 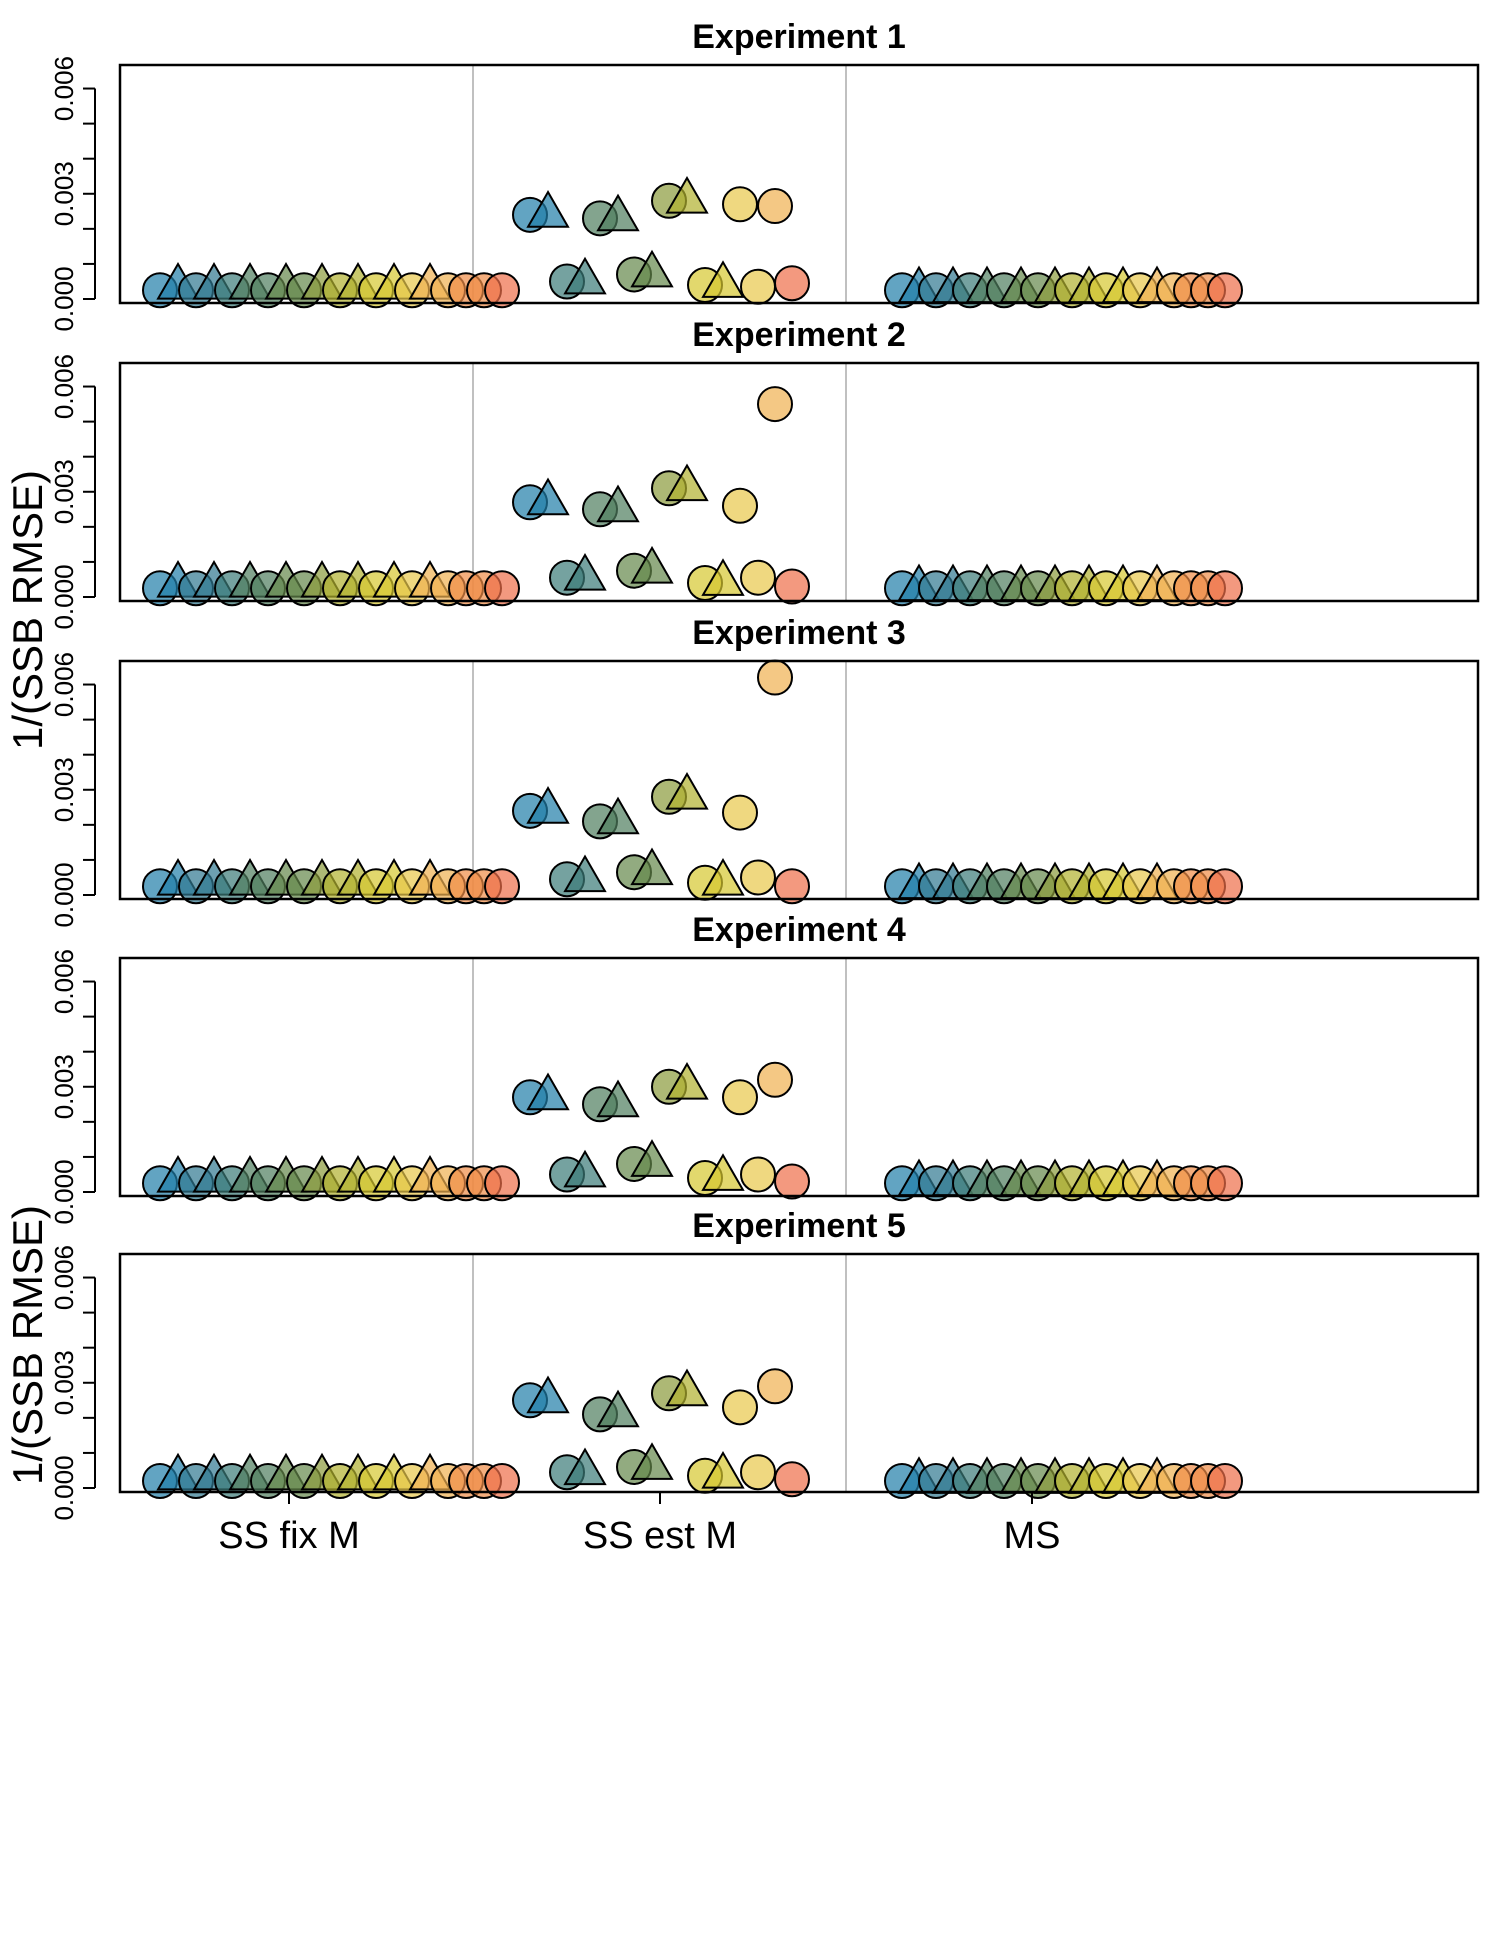 What do you see at coordinates (799, 633) in the screenshot?
I see `panel-title: Experiment 3` at bounding box center [799, 633].